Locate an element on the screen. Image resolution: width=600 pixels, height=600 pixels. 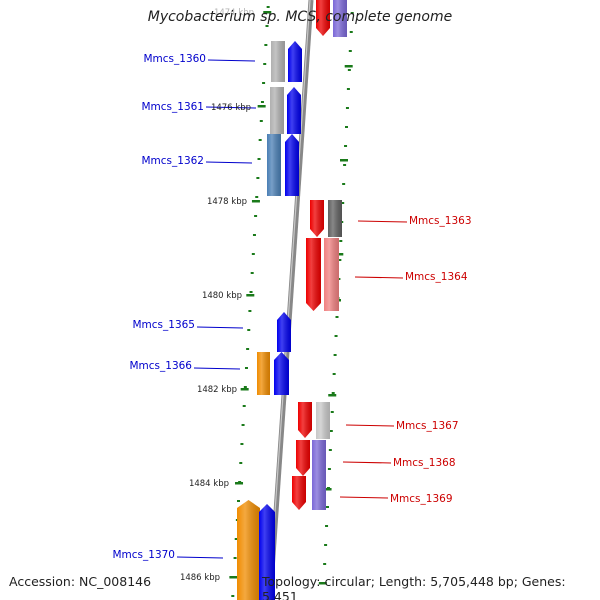
ruler-label: 1484 kbp is located at coordinates (209, 484).